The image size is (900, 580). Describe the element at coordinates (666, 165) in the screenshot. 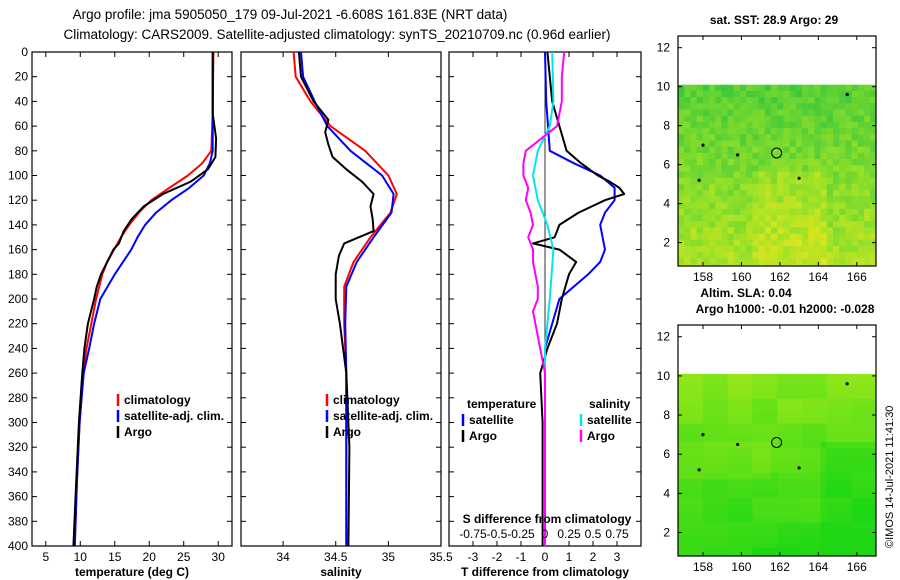

I see `y-tick-label: 6` at that location.